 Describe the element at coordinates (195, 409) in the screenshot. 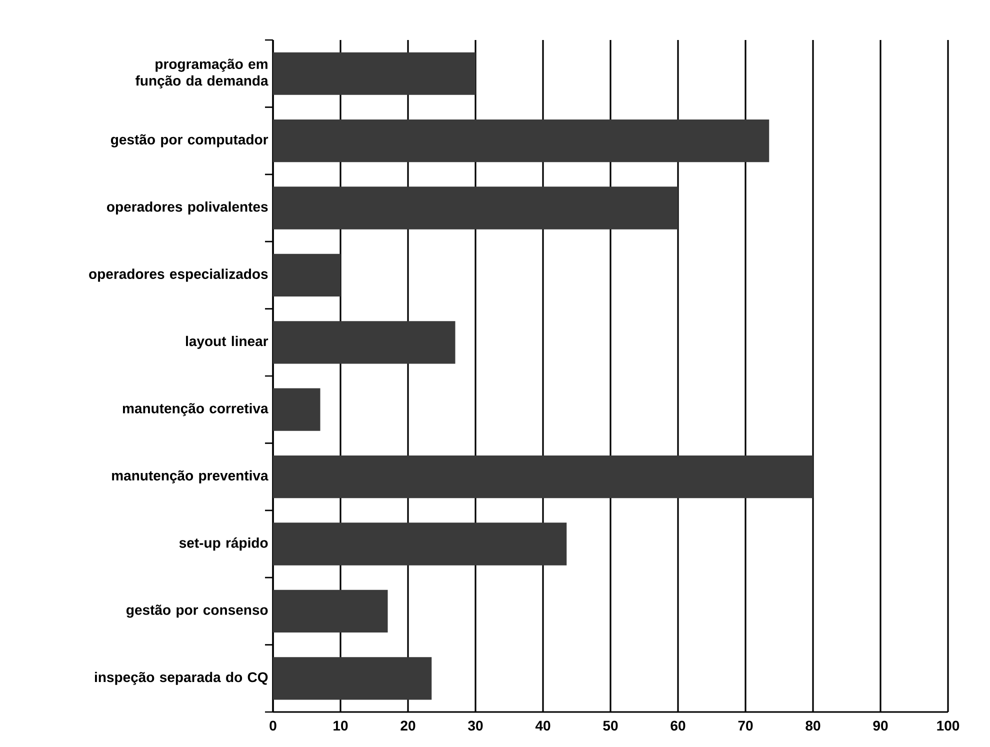

I see `y-tick-label: manutenção corretiva` at that location.